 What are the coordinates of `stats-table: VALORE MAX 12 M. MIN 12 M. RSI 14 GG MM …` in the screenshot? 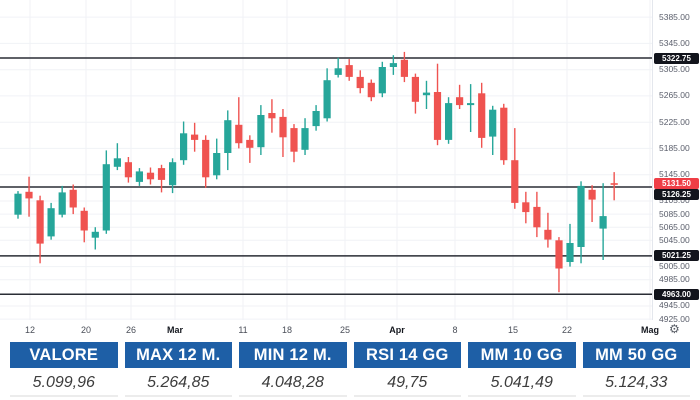 It's located at (350, 371).